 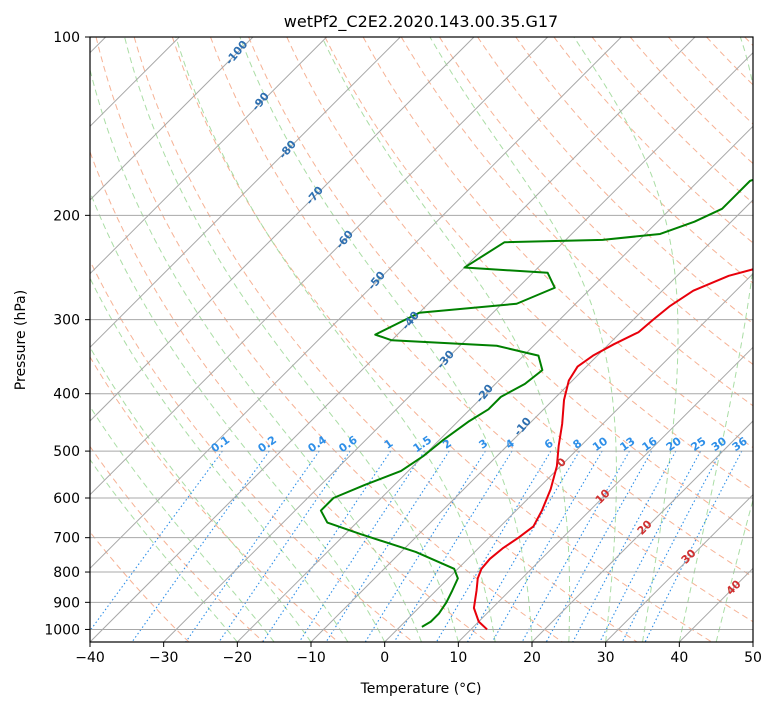 What do you see at coordinates (66, 603) in the screenshot?
I see `y-tick-label: 900` at bounding box center [66, 603].